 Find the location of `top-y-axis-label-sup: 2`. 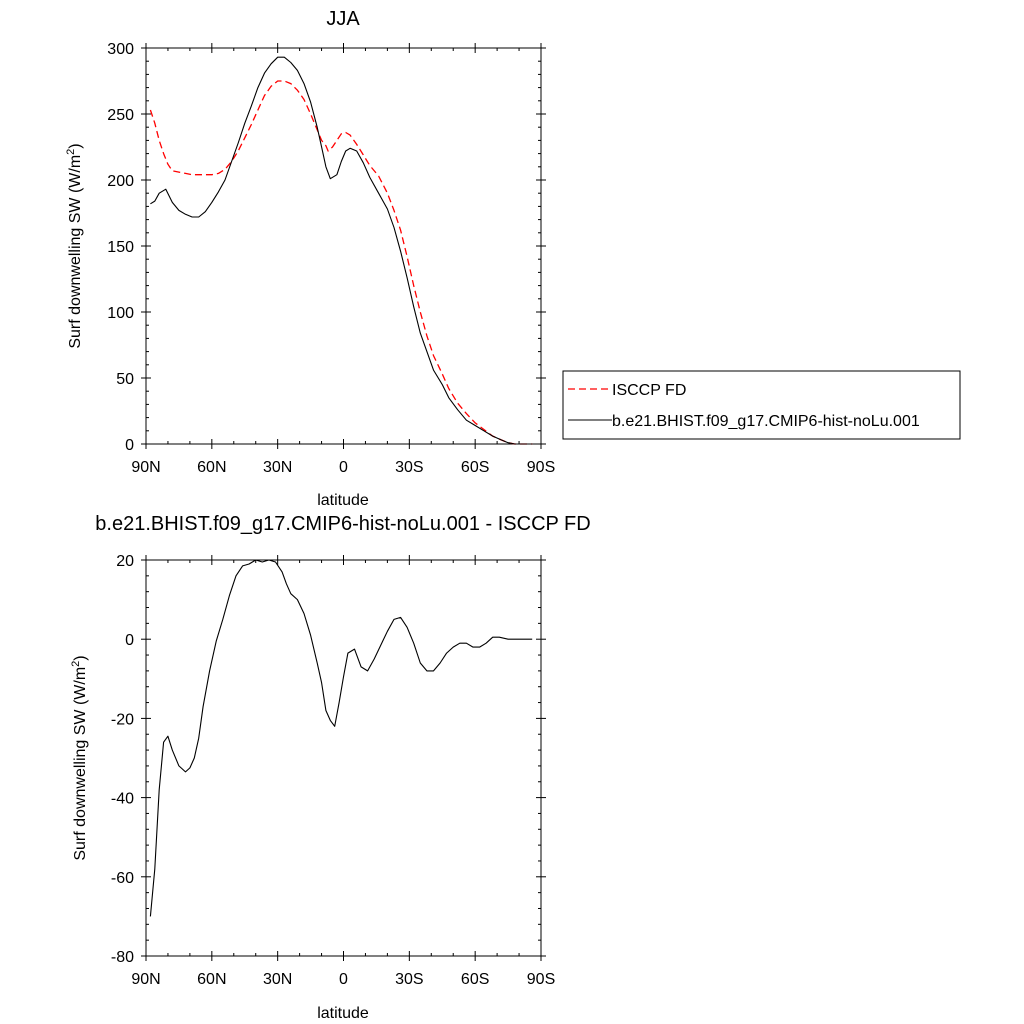

top-y-axis-label-sup: 2 is located at coordinates (71, 152).